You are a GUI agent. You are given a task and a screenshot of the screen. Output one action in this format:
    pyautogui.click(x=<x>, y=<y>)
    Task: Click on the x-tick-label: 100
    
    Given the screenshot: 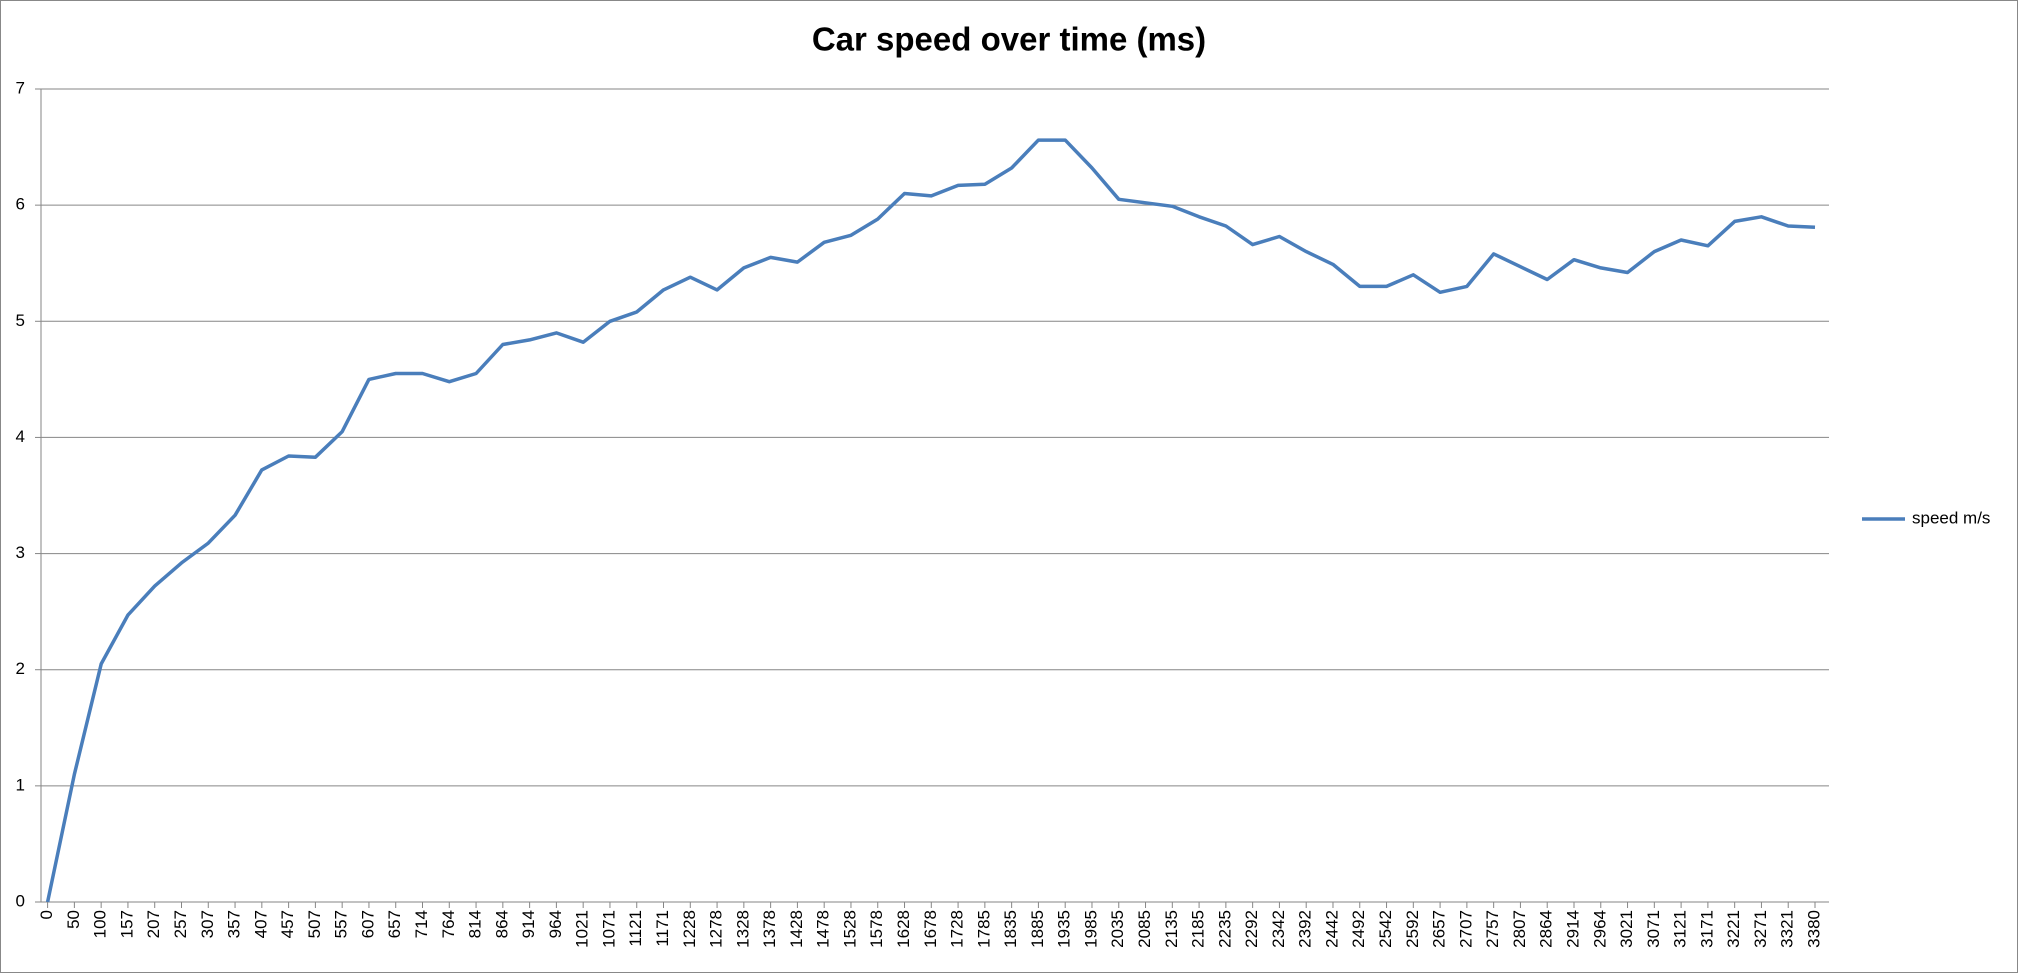 What is the action you would take?
    pyautogui.click(x=100, y=924)
    